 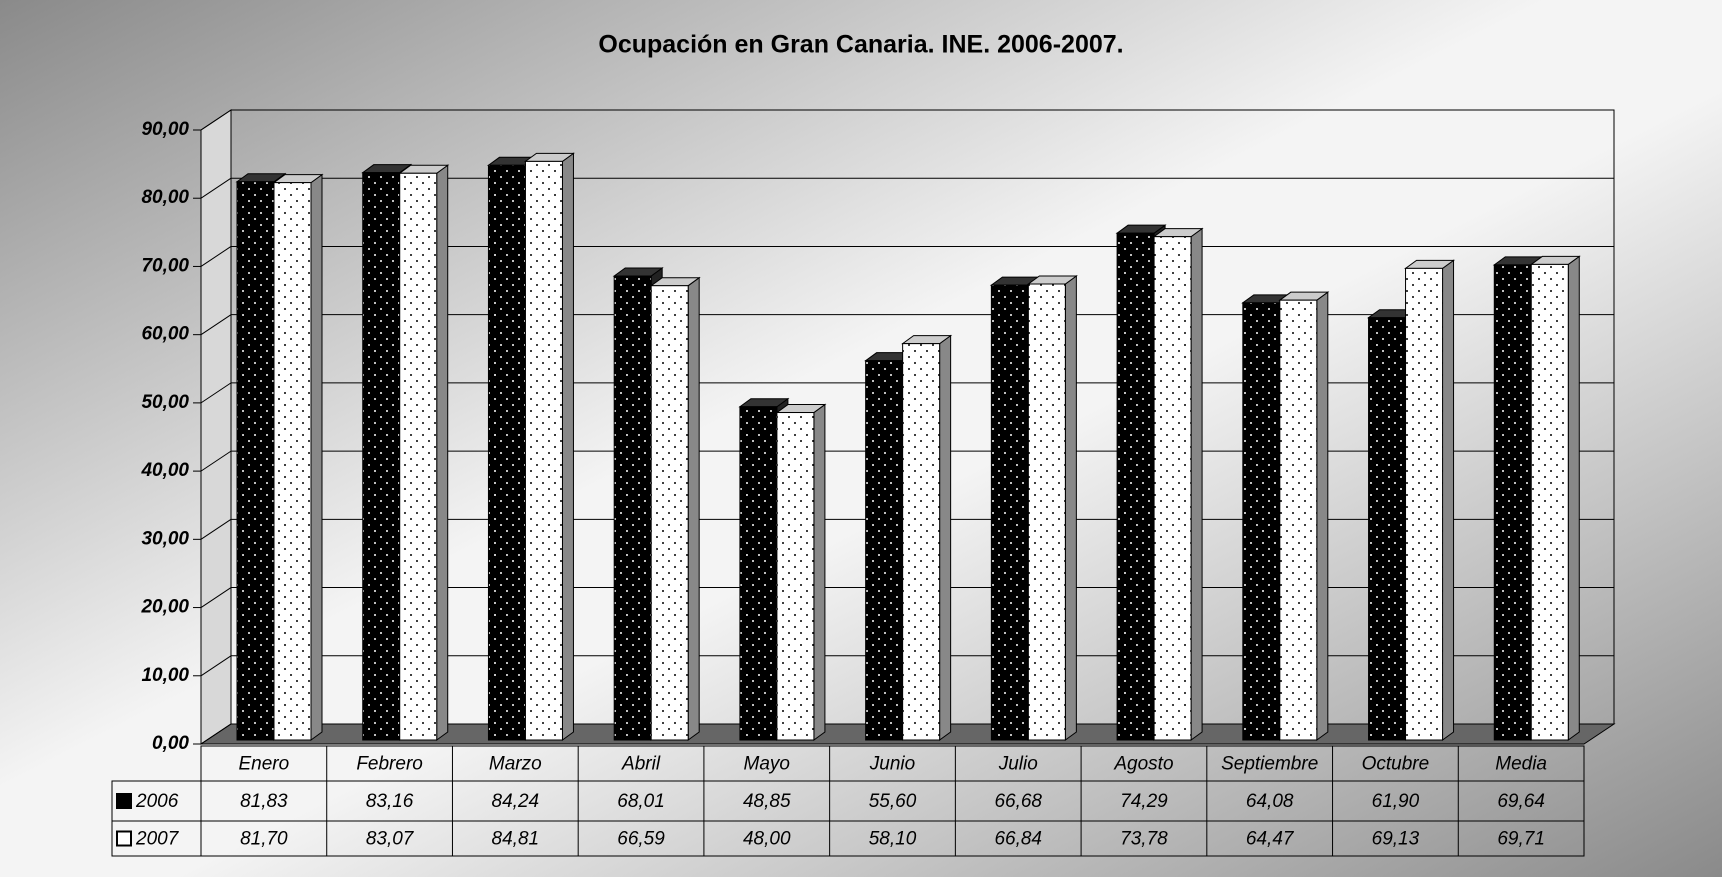 What do you see at coordinates (767, 764) in the screenshot?
I see `x-tick-label: Mayo` at bounding box center [767, 764].